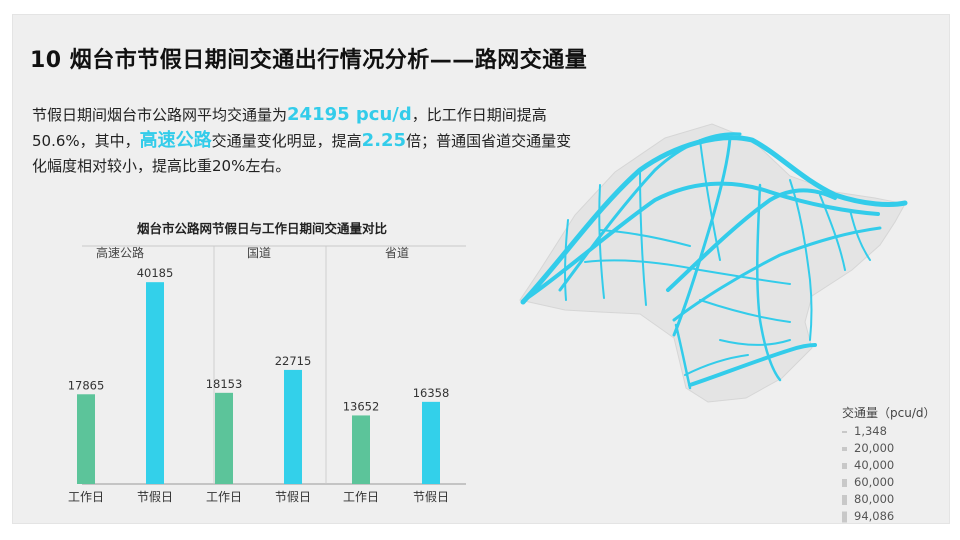 The image size is (960, 540). Describe the element at coordinates (874, 499) in the screenshot. I see `legend-label: 80,000` at that location.